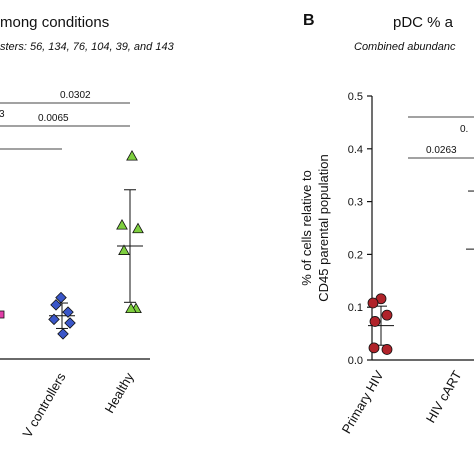 Image resolution: width=474 pixels, height=474 pixels. What do you see at coordinates (43, 405) in the screenshot?
I see `panel-a-category-label: V controllers` at bounding box center [43, 405].